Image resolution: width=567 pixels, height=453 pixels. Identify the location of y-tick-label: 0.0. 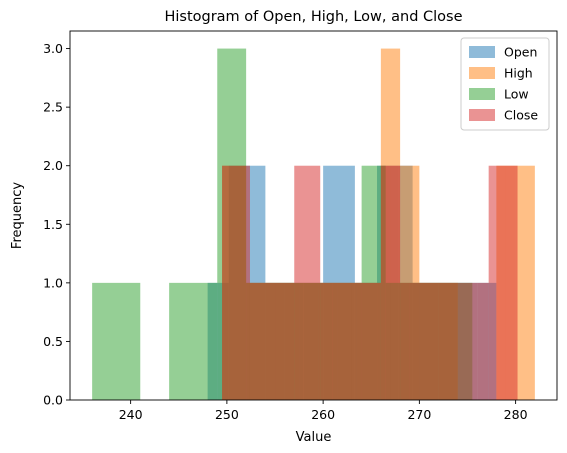
(53, 400).